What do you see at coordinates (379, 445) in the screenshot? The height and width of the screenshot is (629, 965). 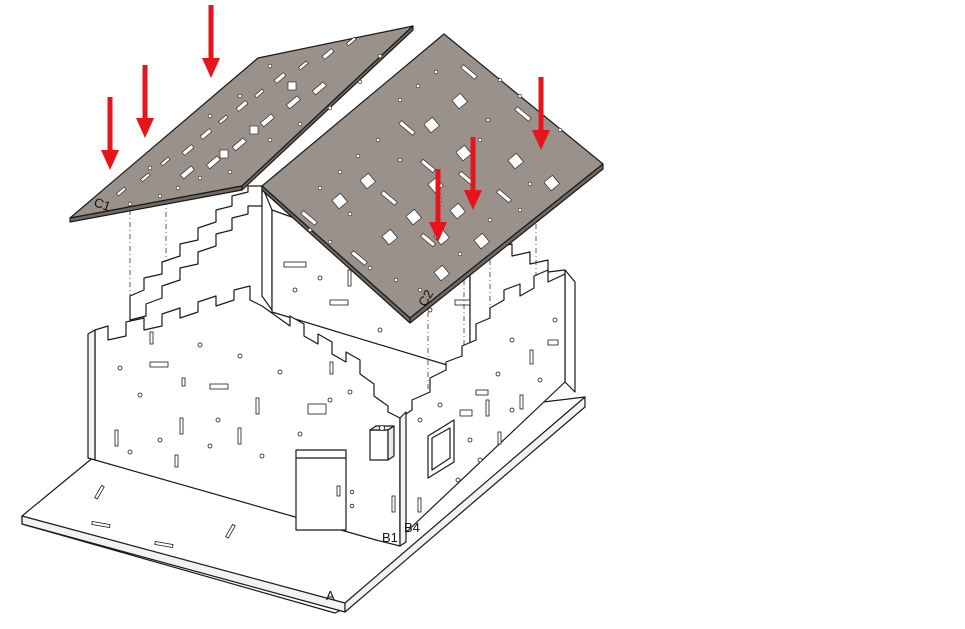 I see `wall-box` at bounding box center [379, 445].